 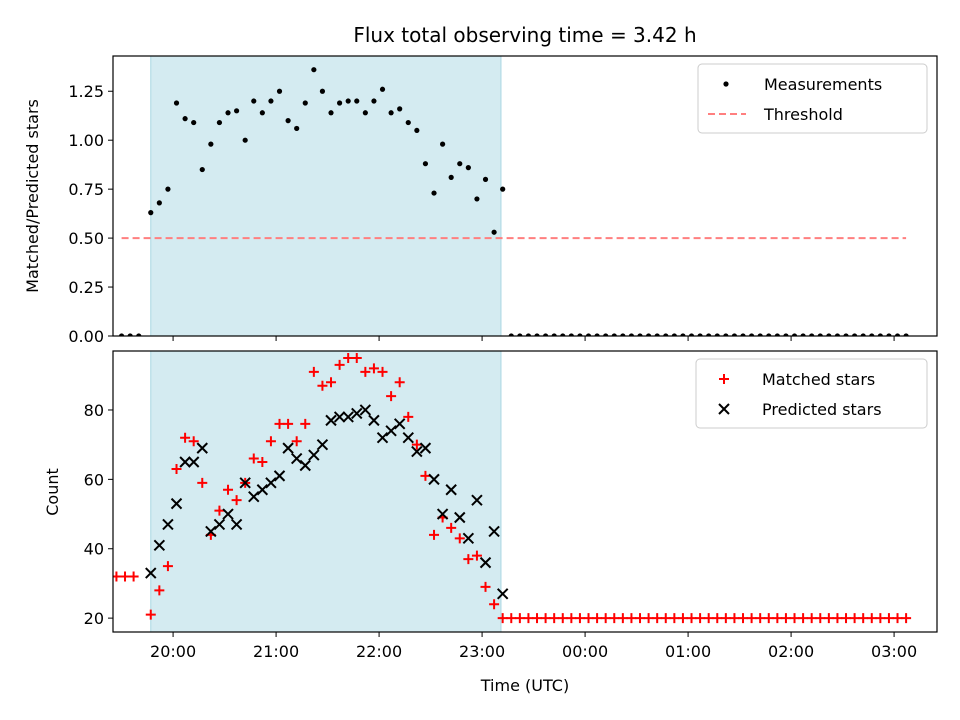 What do you see at coordinates (724, 379) in the screenshot?
I see `legend-matched-stars-swatch` at bounding box center [724, 379].